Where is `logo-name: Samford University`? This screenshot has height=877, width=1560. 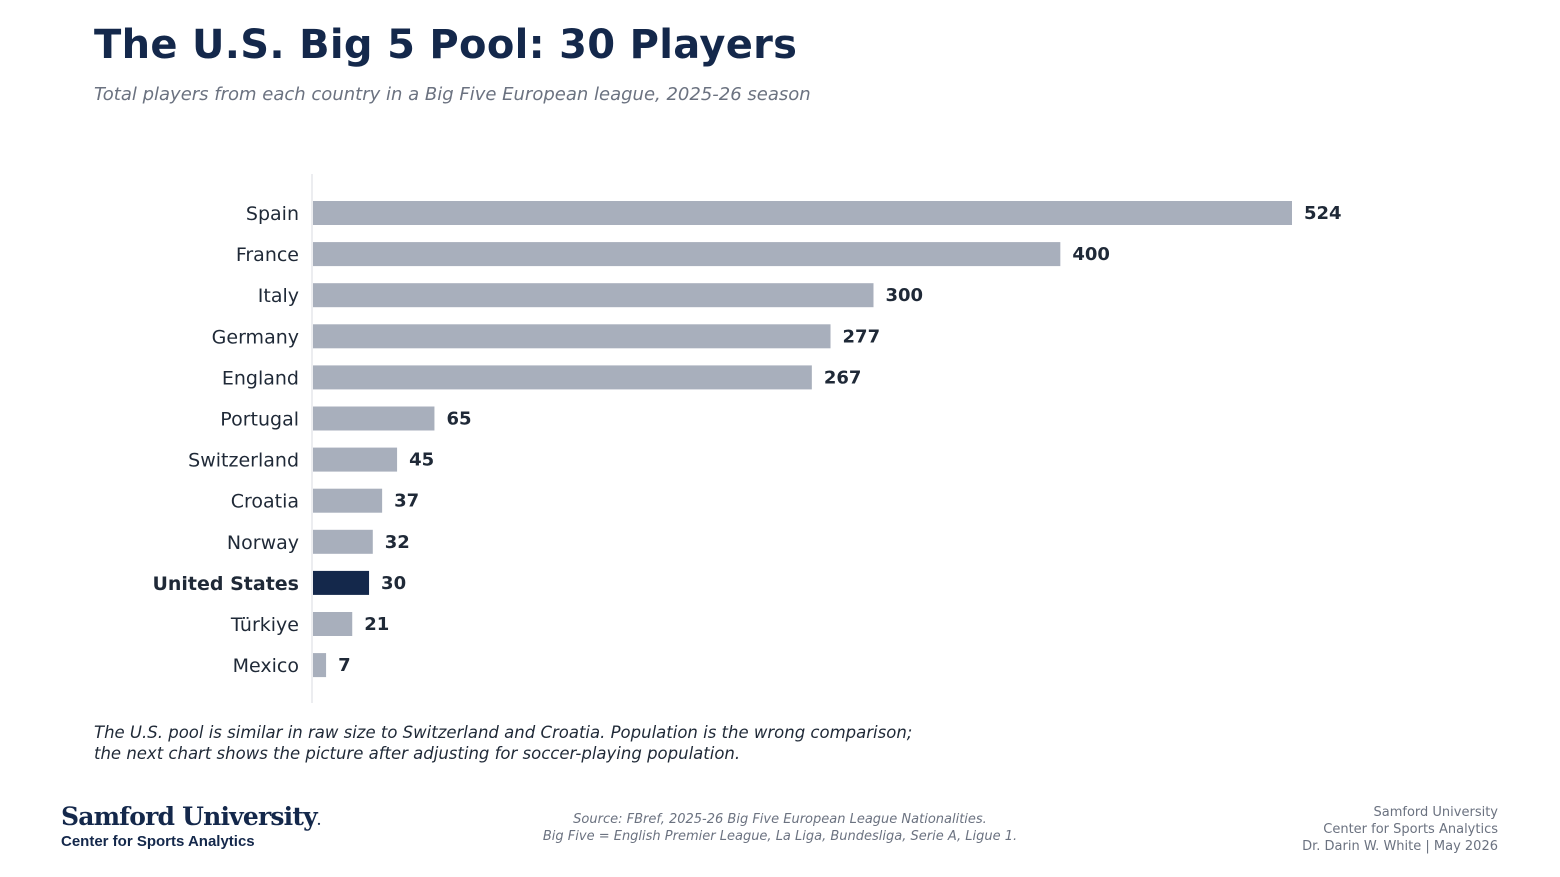 logo-name: Samford University is located at coordinates (189, 816).